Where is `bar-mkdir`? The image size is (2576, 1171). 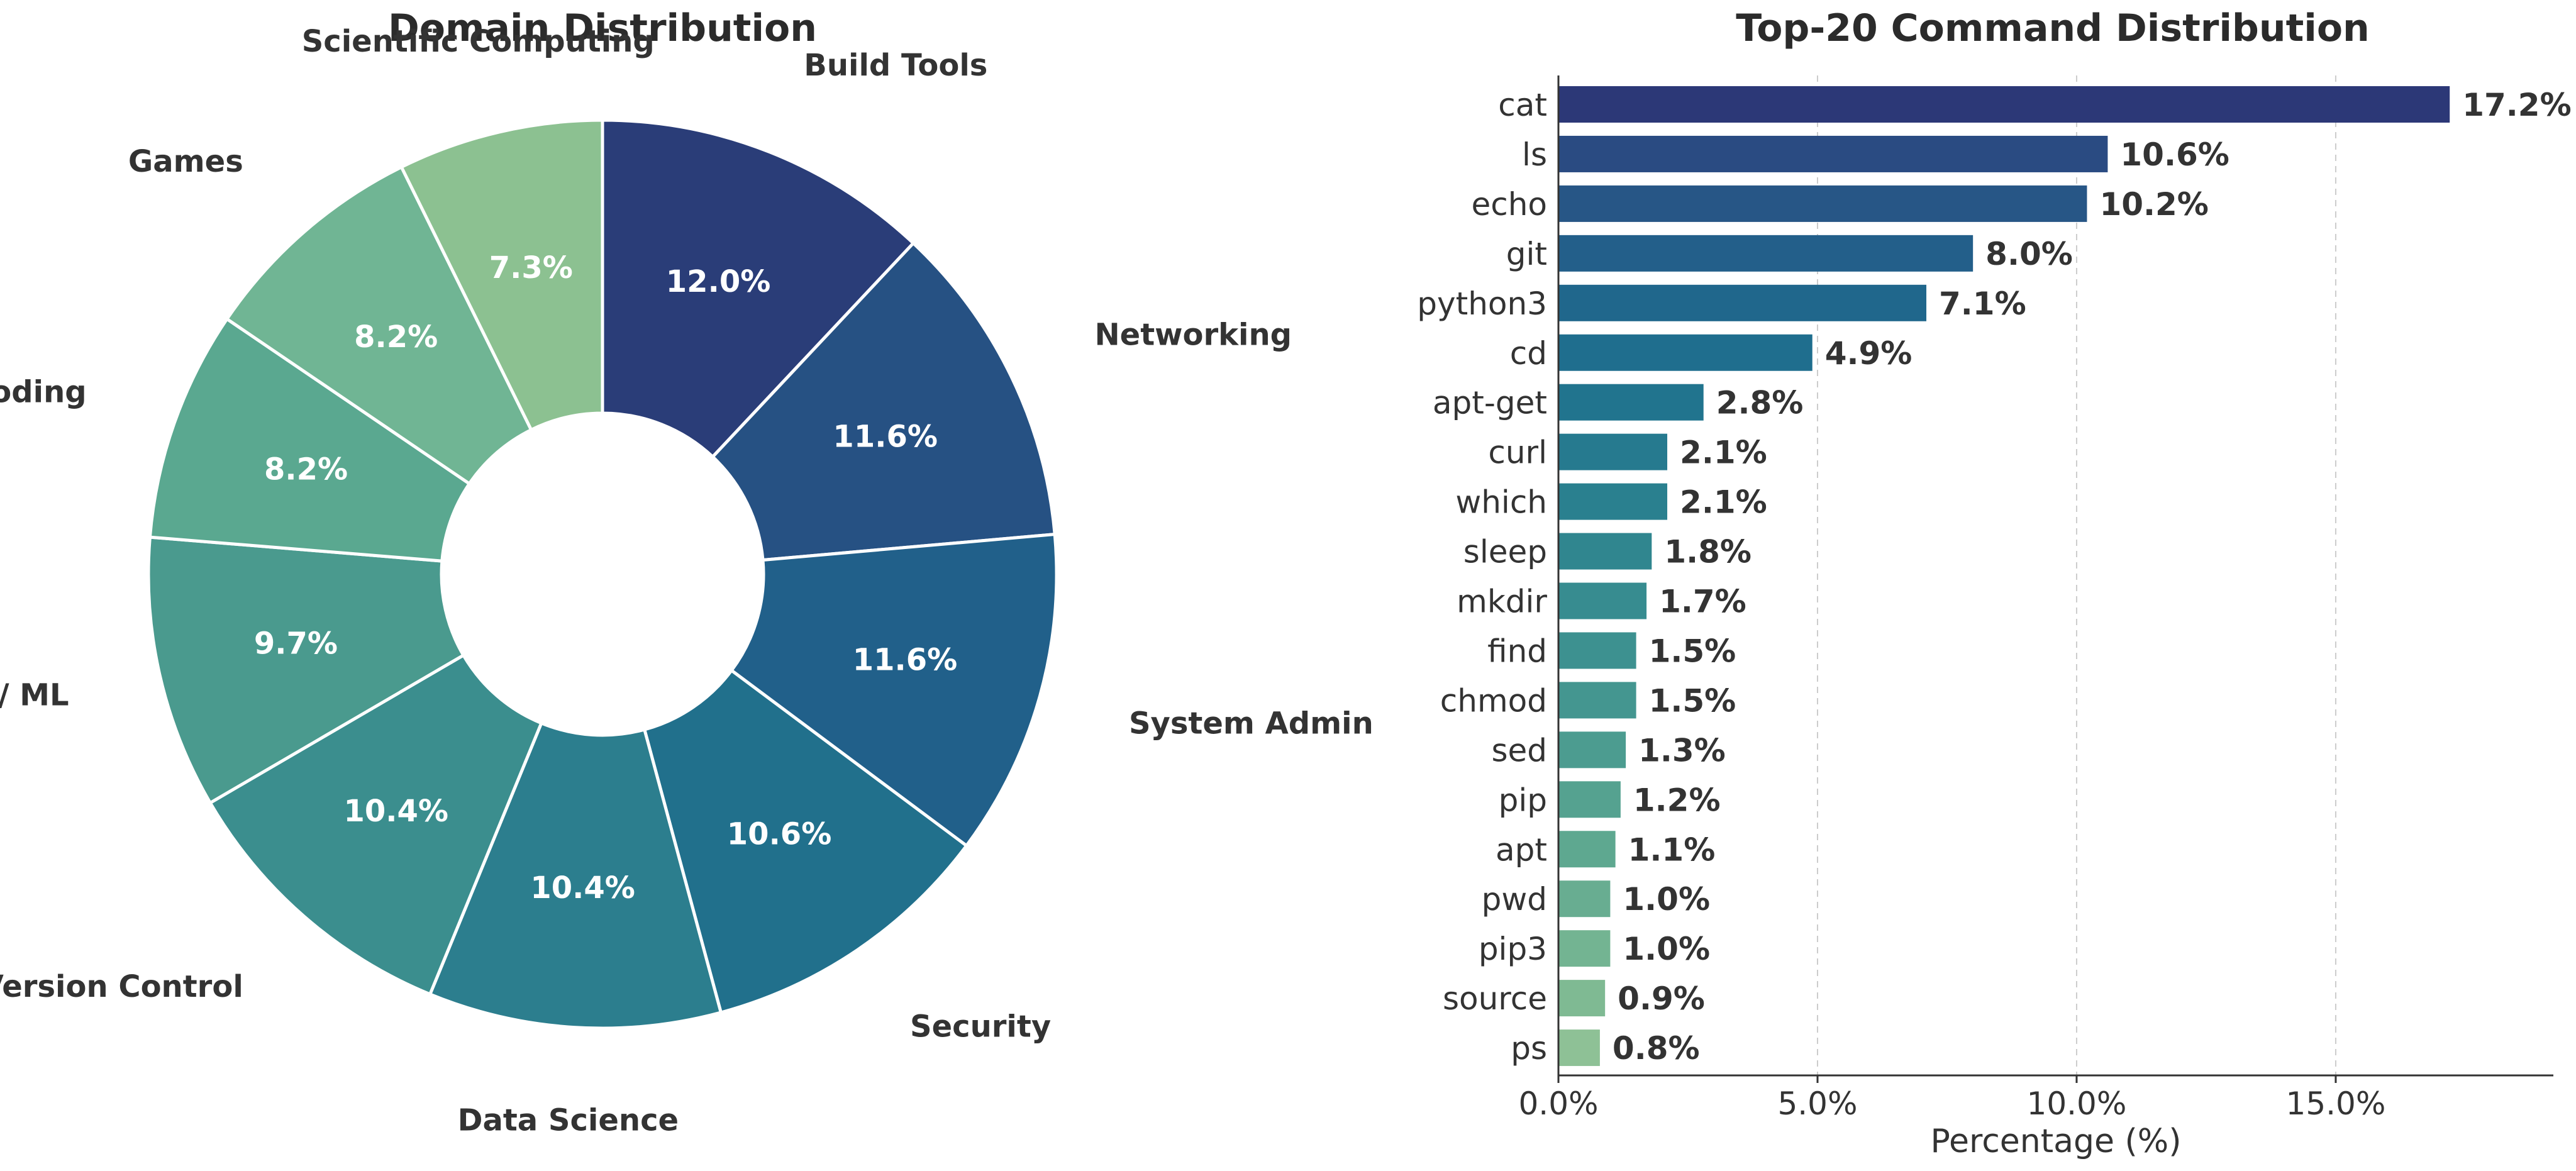 bar-mkdir is located at coordinates (1602, 600).